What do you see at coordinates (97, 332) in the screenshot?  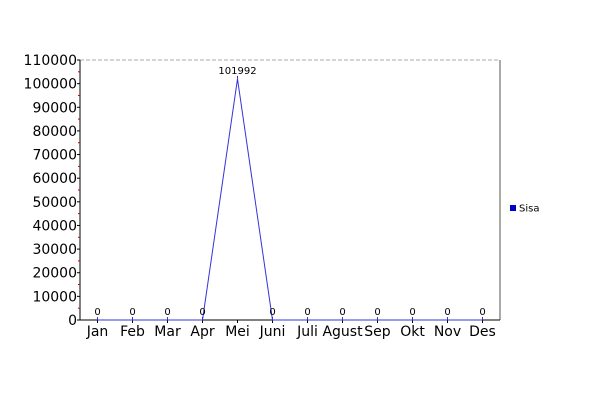 I see `x-tick-label: Jan` at bounding box center [97, 332].